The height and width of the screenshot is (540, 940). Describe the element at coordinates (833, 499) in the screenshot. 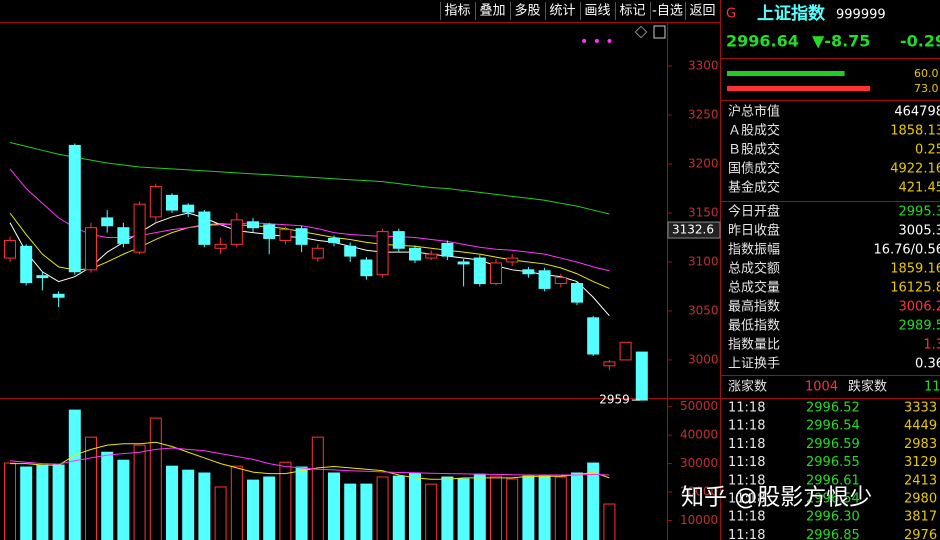

I see `trade-price: 2996.54` at that location.